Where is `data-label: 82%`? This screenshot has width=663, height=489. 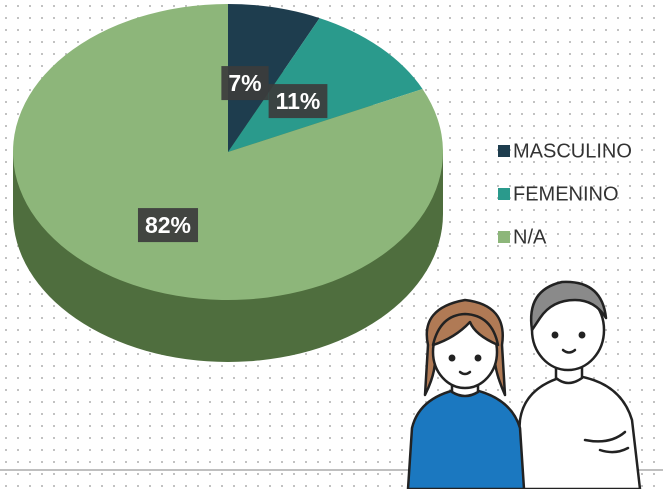 data-label: 82% is located at coordinates (168, 225).